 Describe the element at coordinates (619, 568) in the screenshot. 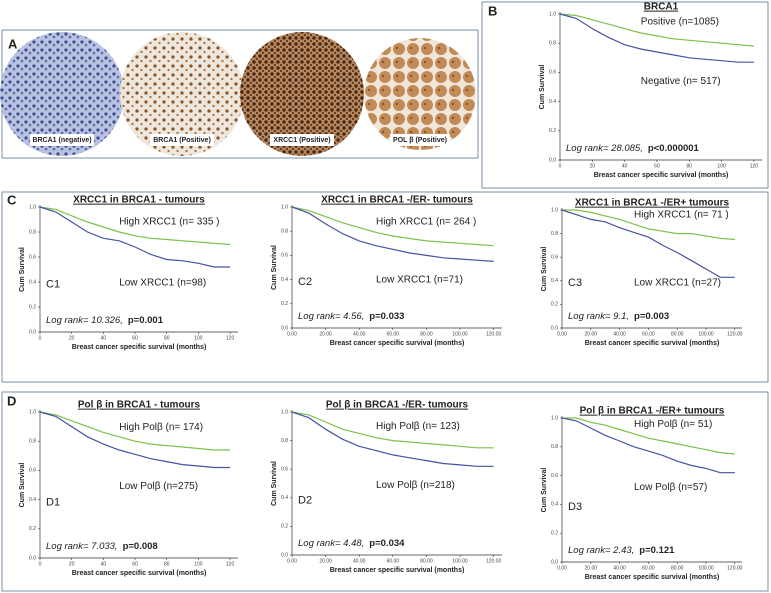

I see `x-tick-label: 40.00` at that location.